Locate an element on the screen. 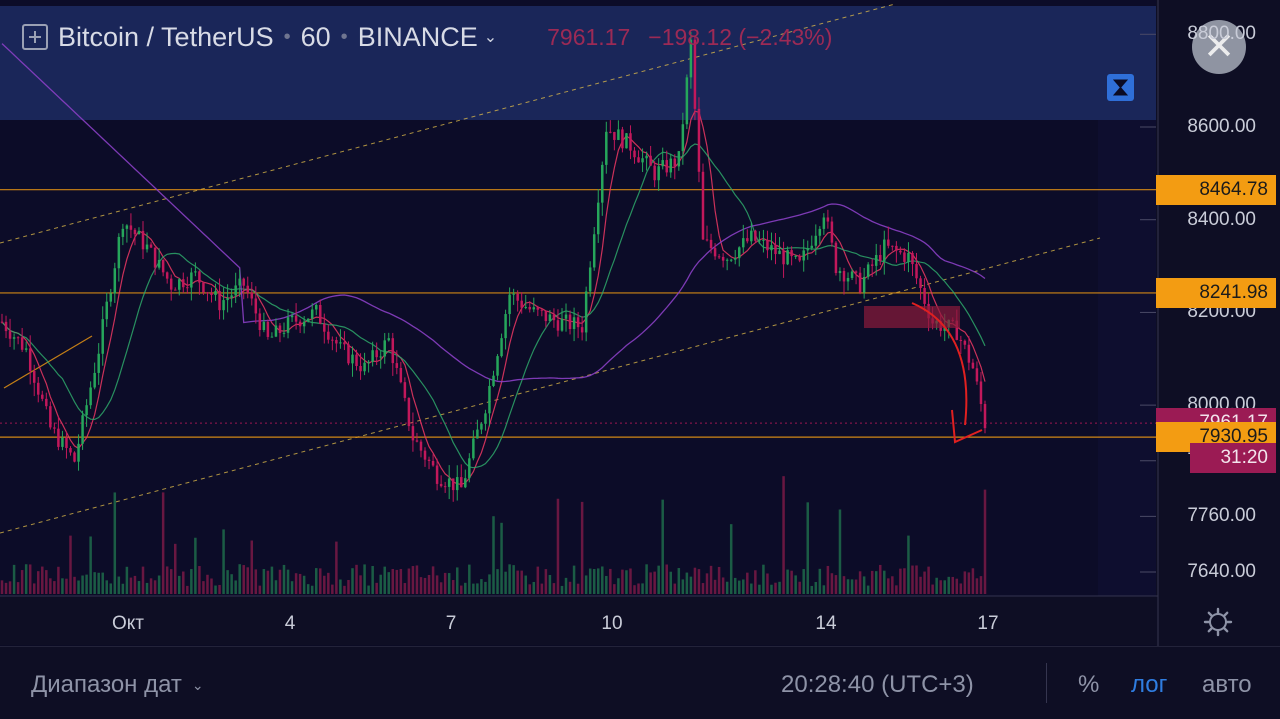  auto-scale-toggle: авто is located at coordinates (1227, 684).